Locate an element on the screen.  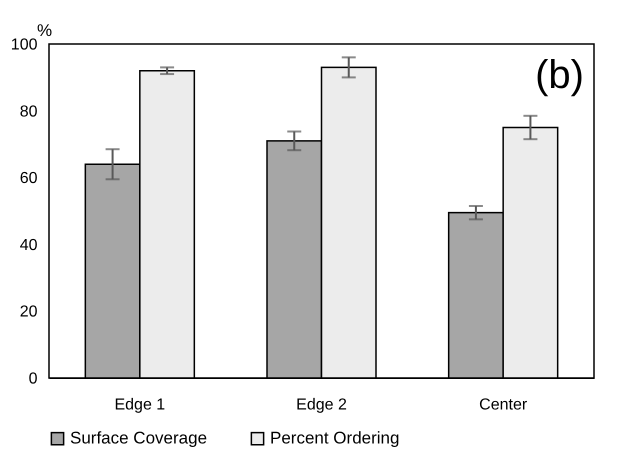
x-tick-label: Edge 2 is located at coordinates (321, 405).